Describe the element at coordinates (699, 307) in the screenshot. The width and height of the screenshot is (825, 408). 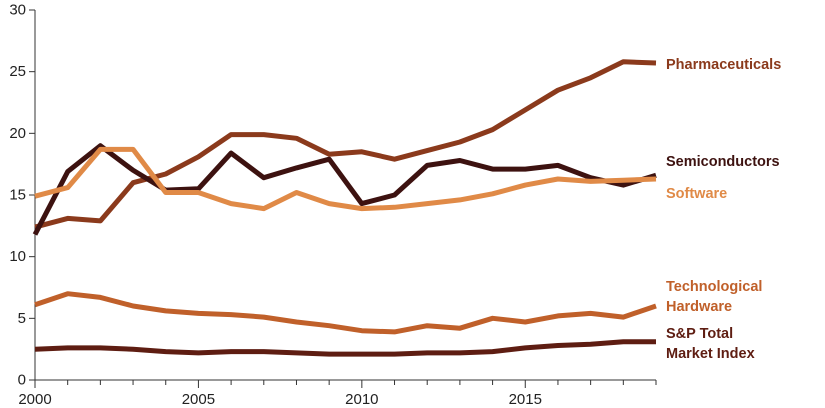
I see `series-label-text: Hardware` at that location.